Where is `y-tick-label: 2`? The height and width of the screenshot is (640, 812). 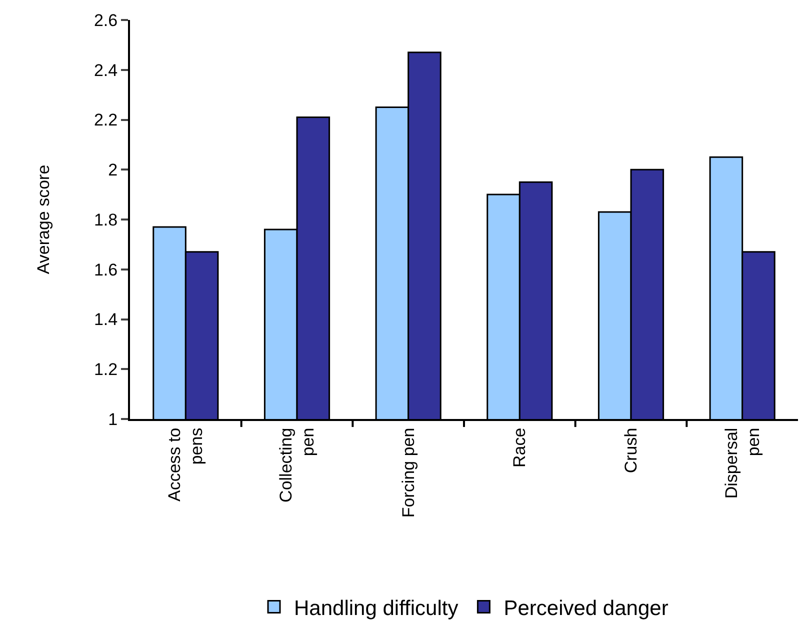
y-tick-label: 2 is located at coordinates (113, 170).